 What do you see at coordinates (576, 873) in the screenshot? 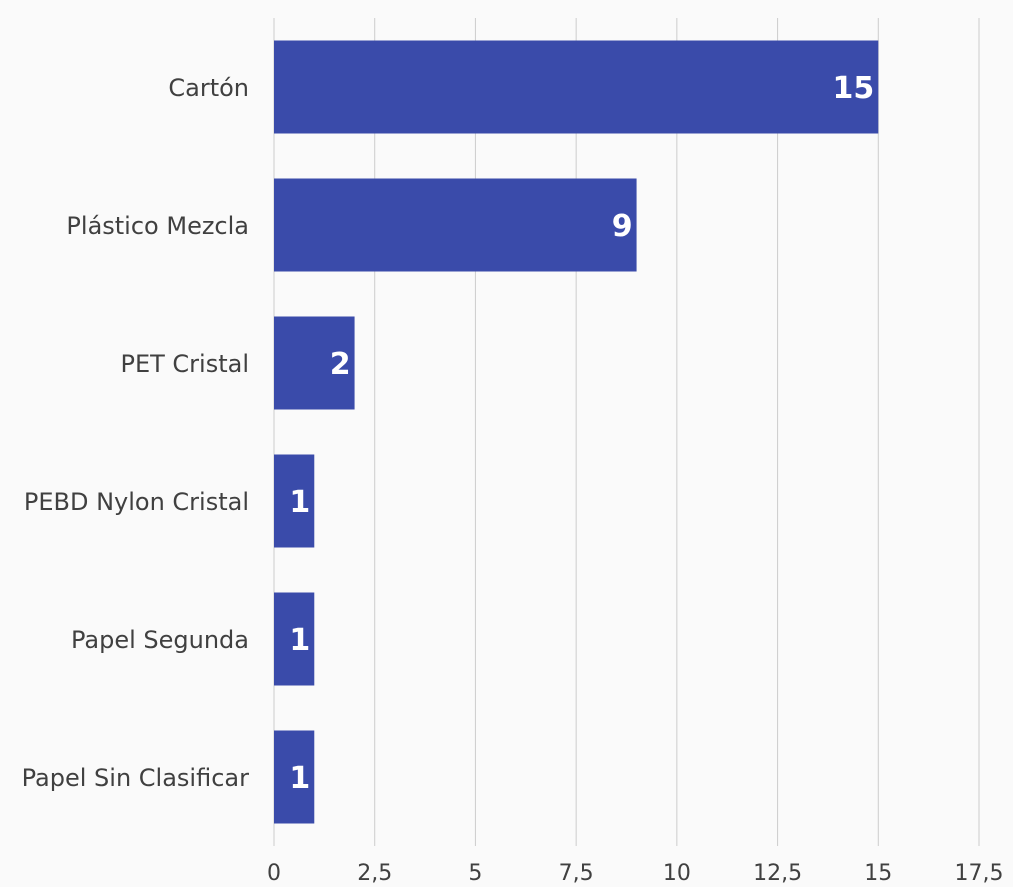
I see `x-tick-label: 7,5` at bounding box center [576, 873].